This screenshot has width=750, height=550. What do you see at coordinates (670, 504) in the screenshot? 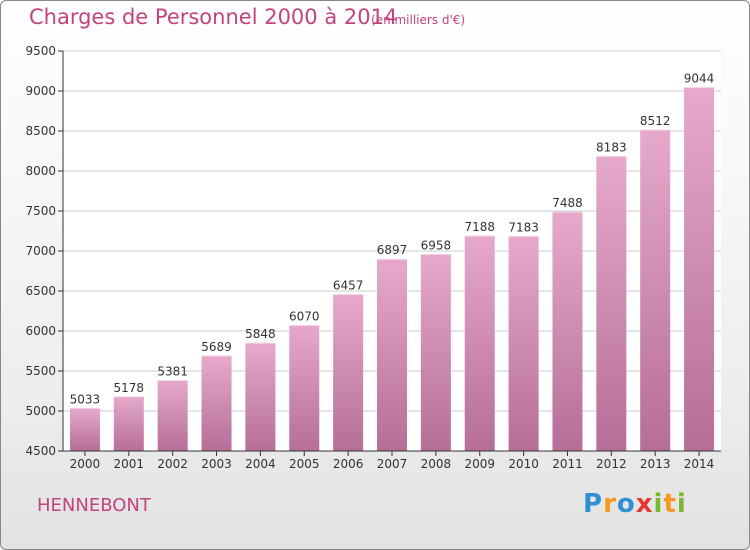
I see `logo-letter: t` at bounding box center [670, 504].